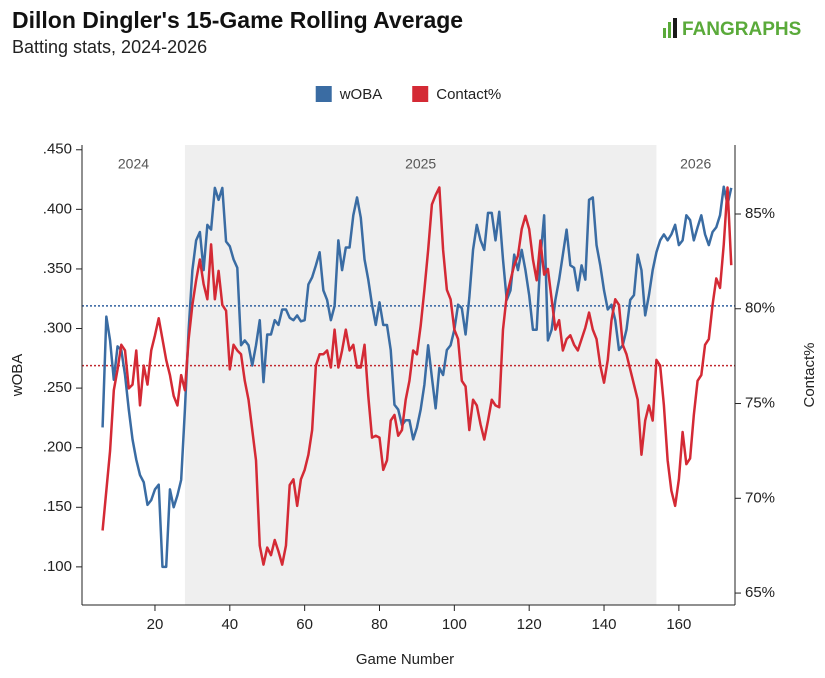 Image resolution: width=825 pixels, height=678 pixels. Describe the element at coordinates (57, 566) in the screenshot. I see `y-tick-label: .100` at that location.